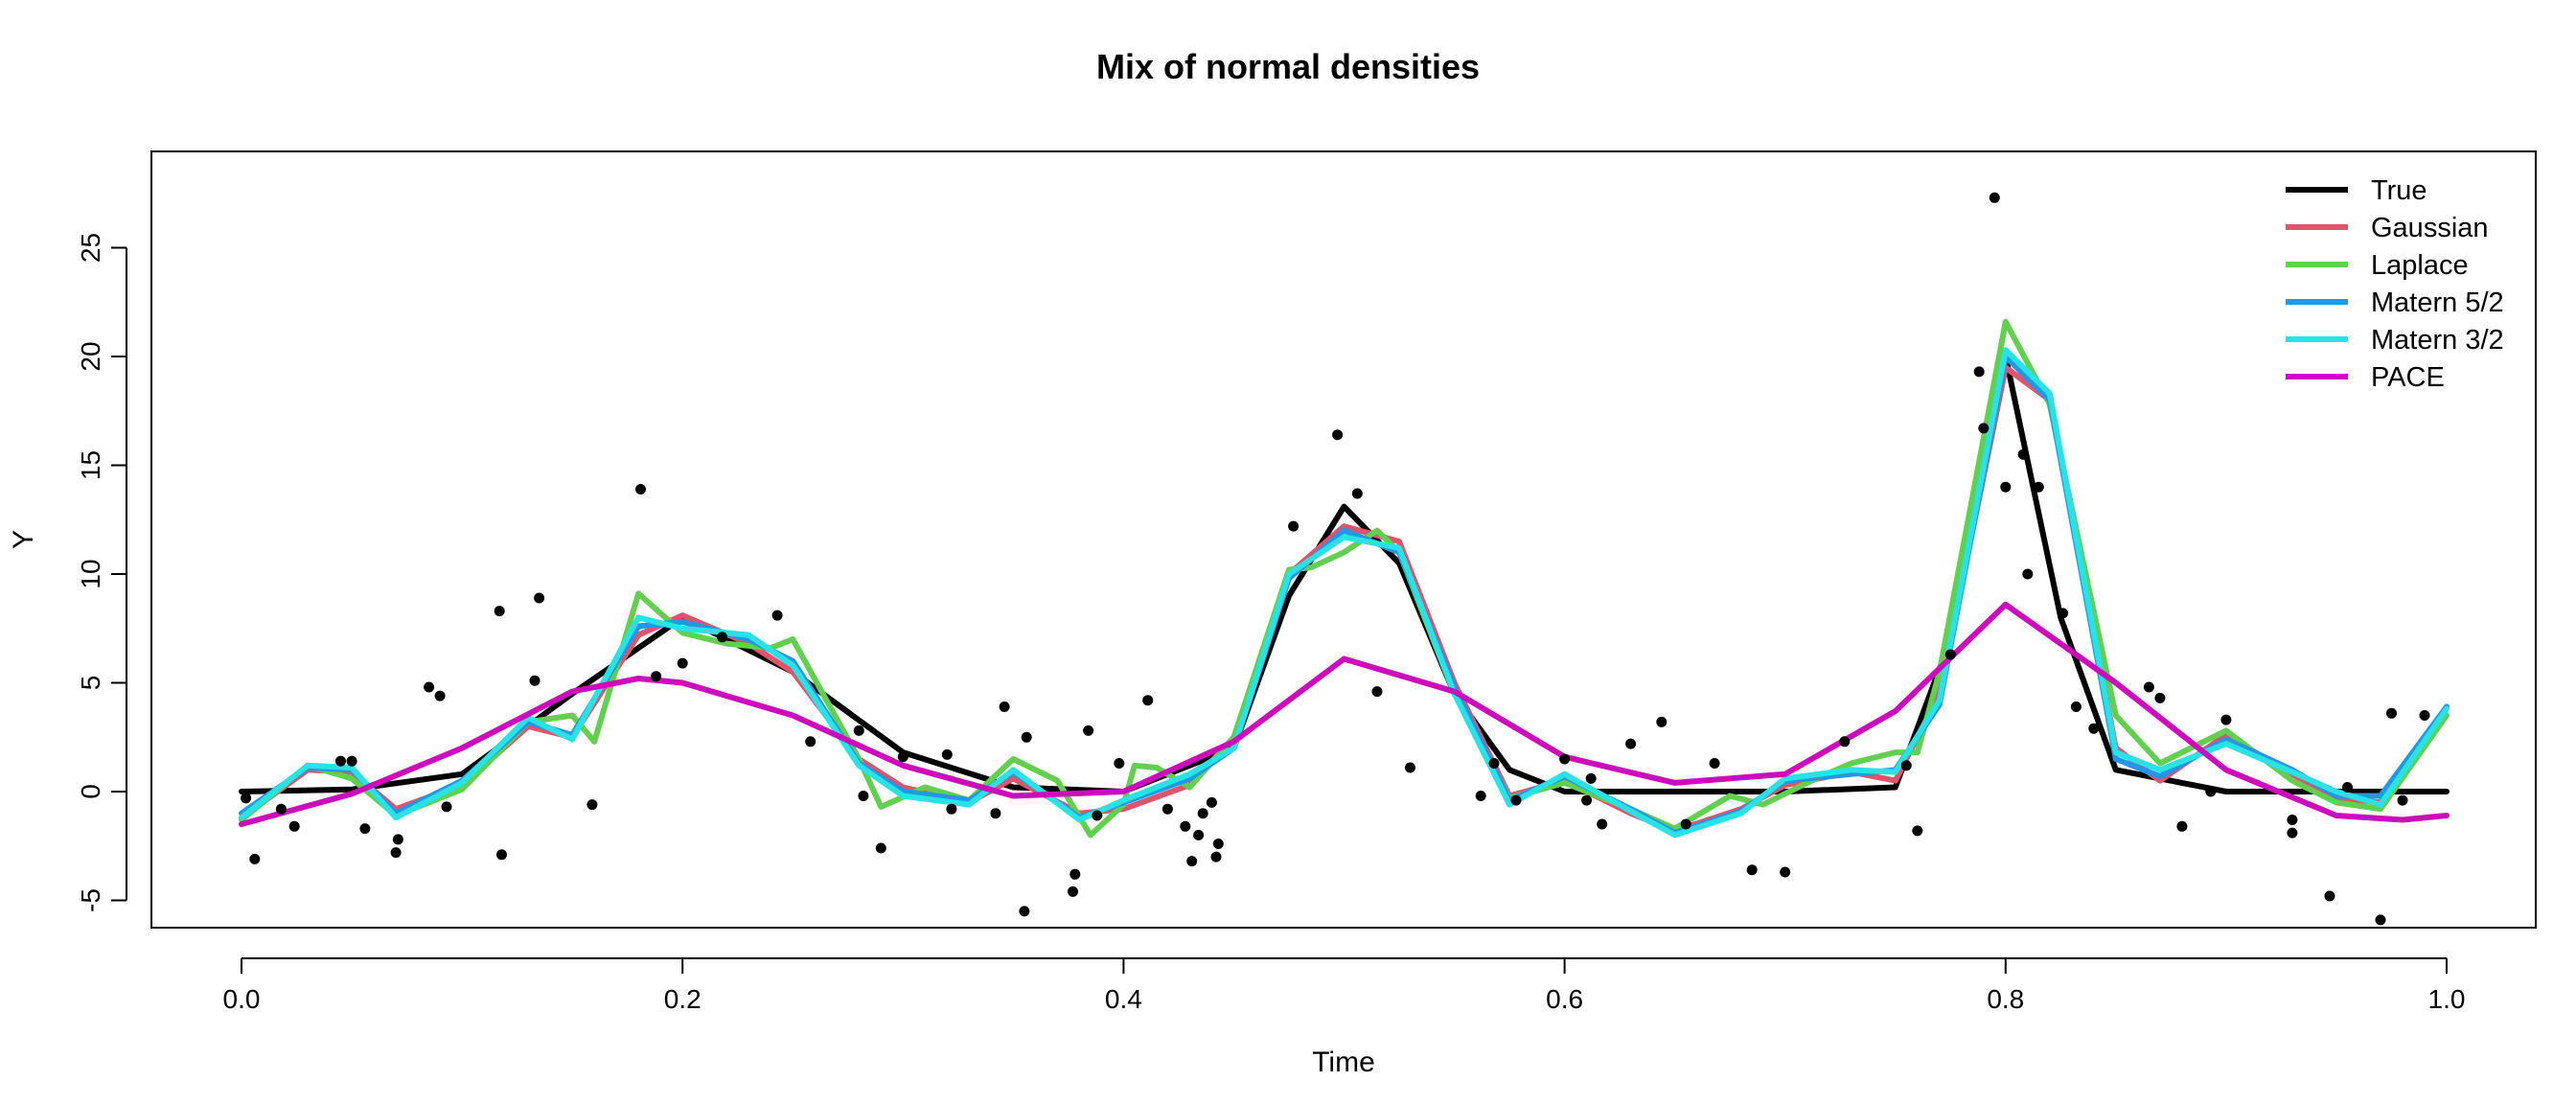 Image resolution: width=2576 pixels, height=1104 pixels. Describe the element at coordinates (90, 248) in the screenshot. I see `y-tick-label: 25` at that location.